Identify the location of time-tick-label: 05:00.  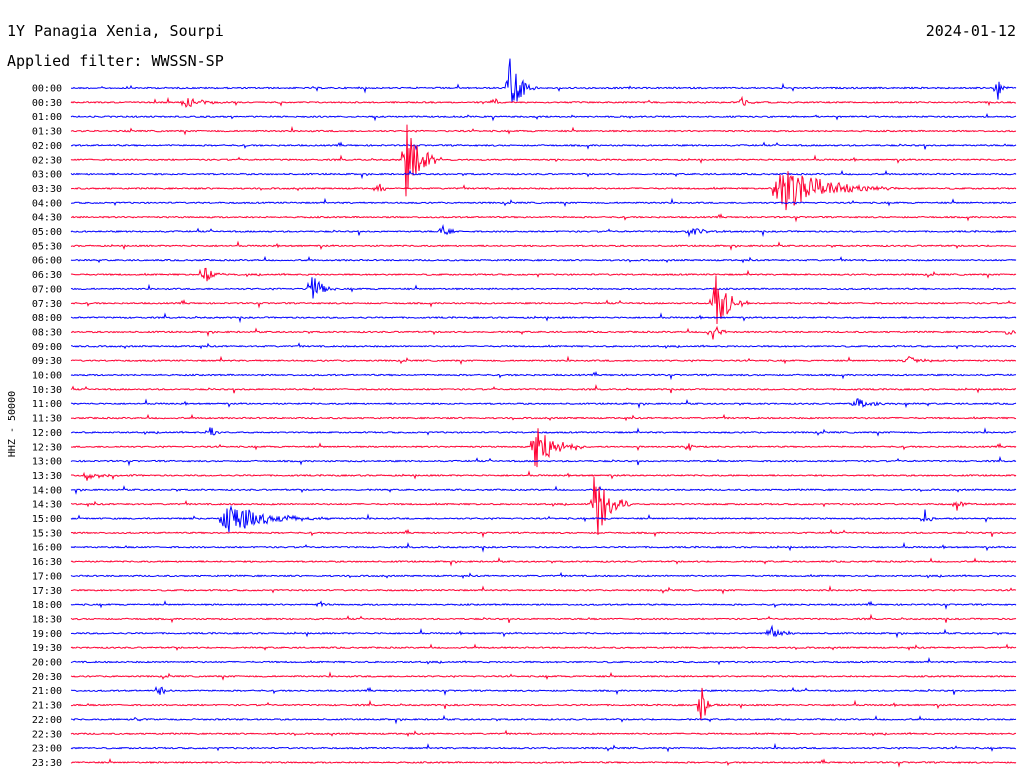
(47, 232).